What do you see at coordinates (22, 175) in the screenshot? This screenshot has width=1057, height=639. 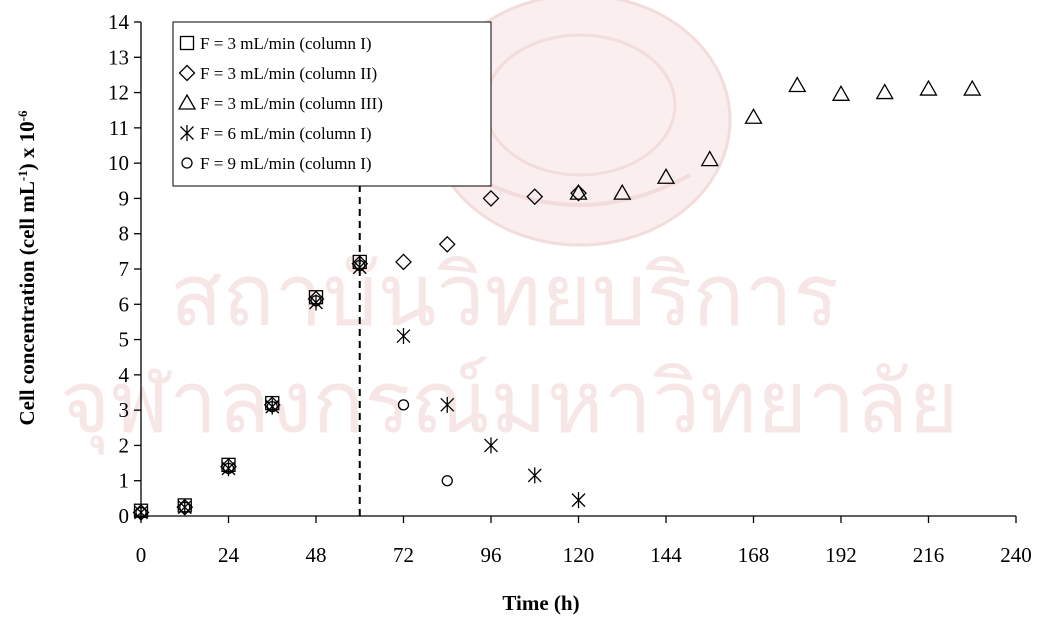 I see `y-axis-title-sup1: -1` at bounding box center [22, 175].